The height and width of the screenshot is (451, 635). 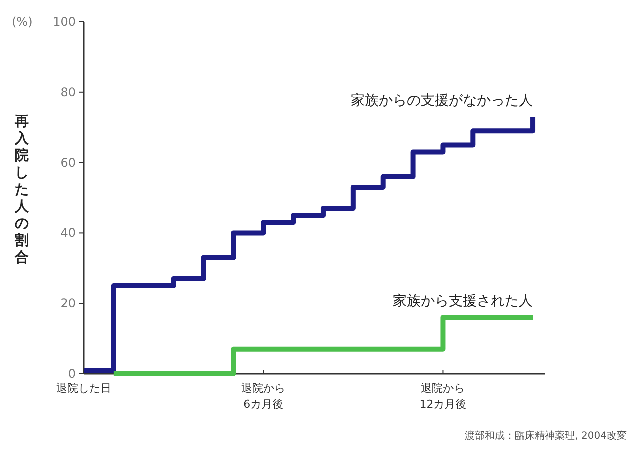 I want to click on x-tick-label: 退院から 12カ月後, so click(x=443, y=396).